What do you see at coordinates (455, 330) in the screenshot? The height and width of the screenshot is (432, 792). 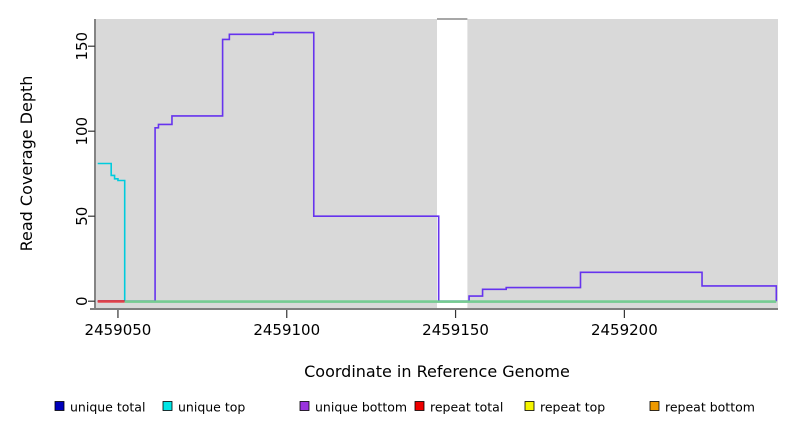 I see `x-tick-label: 2459150` at bounding box center [455, 330].